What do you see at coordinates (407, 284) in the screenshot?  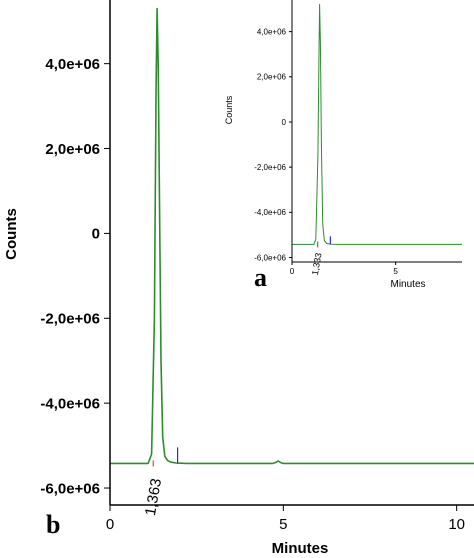 I see `inset-x-axis-label: Minutes` at bounding box center [407, 284].